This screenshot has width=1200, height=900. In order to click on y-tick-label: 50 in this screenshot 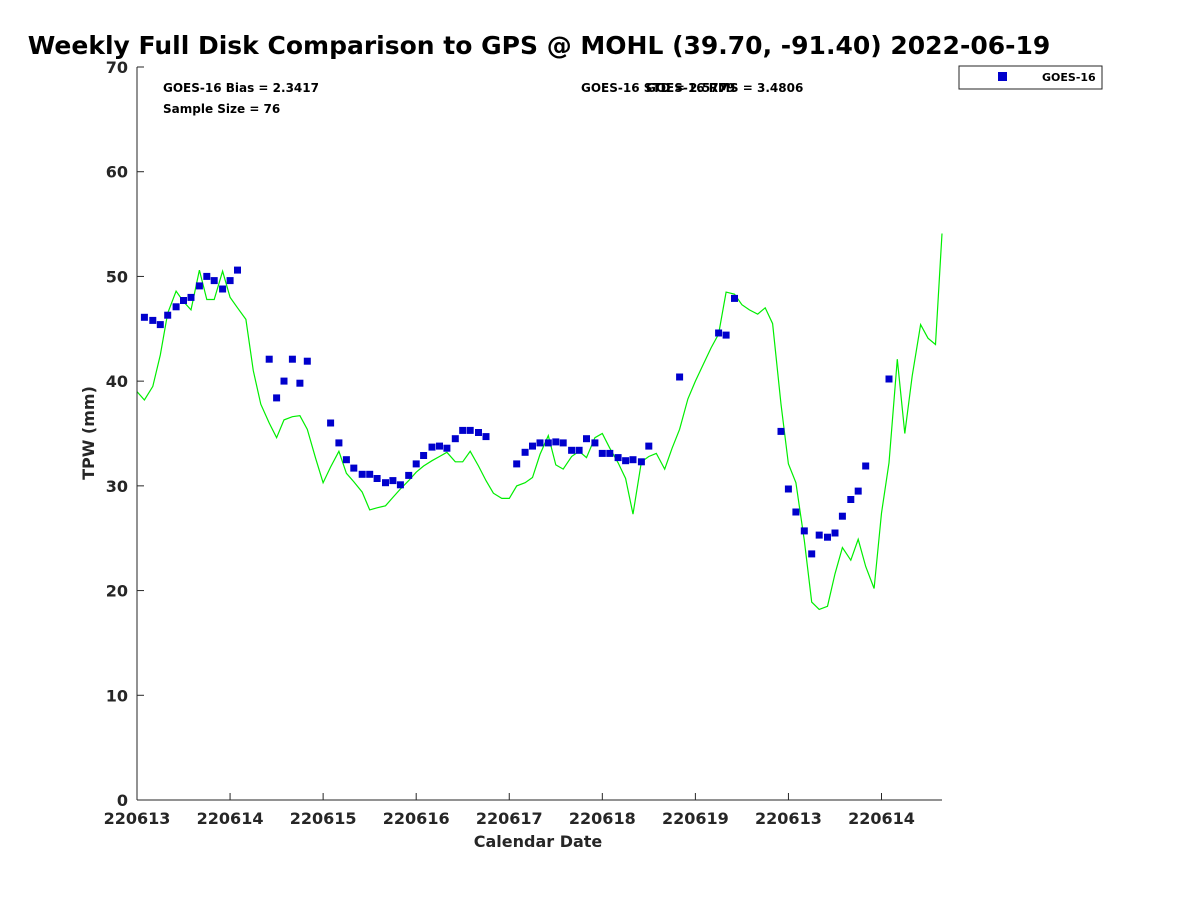, I will do `click(117, 276)`.